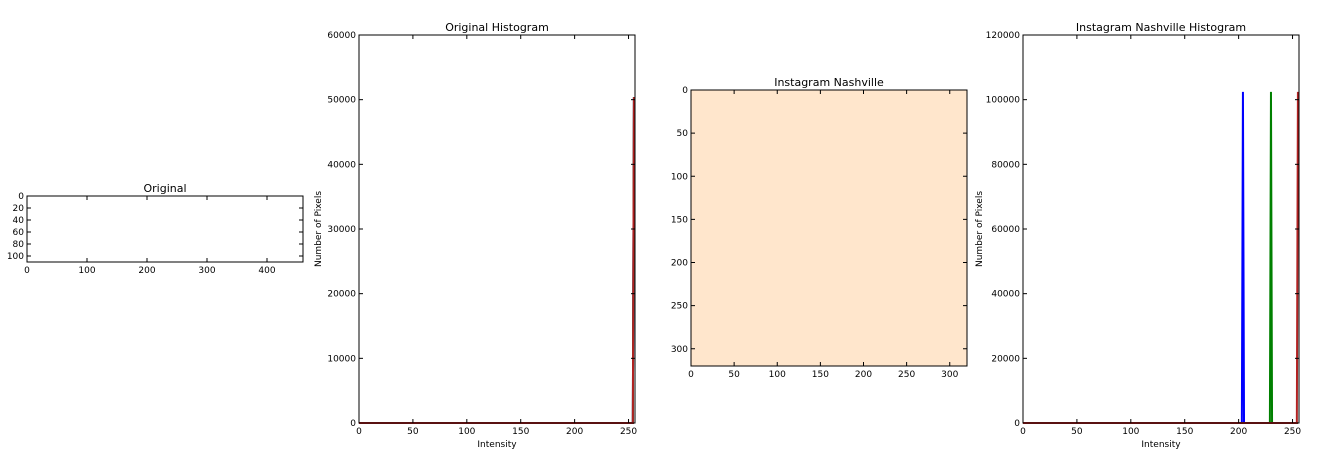 Image resolution: width=1328 pixels, height=468 pixels. What do you see at coordinates (15, 257) in the screenshot?
I see `panel-original-ytick-label: 100` at bounding box center [15, 257].